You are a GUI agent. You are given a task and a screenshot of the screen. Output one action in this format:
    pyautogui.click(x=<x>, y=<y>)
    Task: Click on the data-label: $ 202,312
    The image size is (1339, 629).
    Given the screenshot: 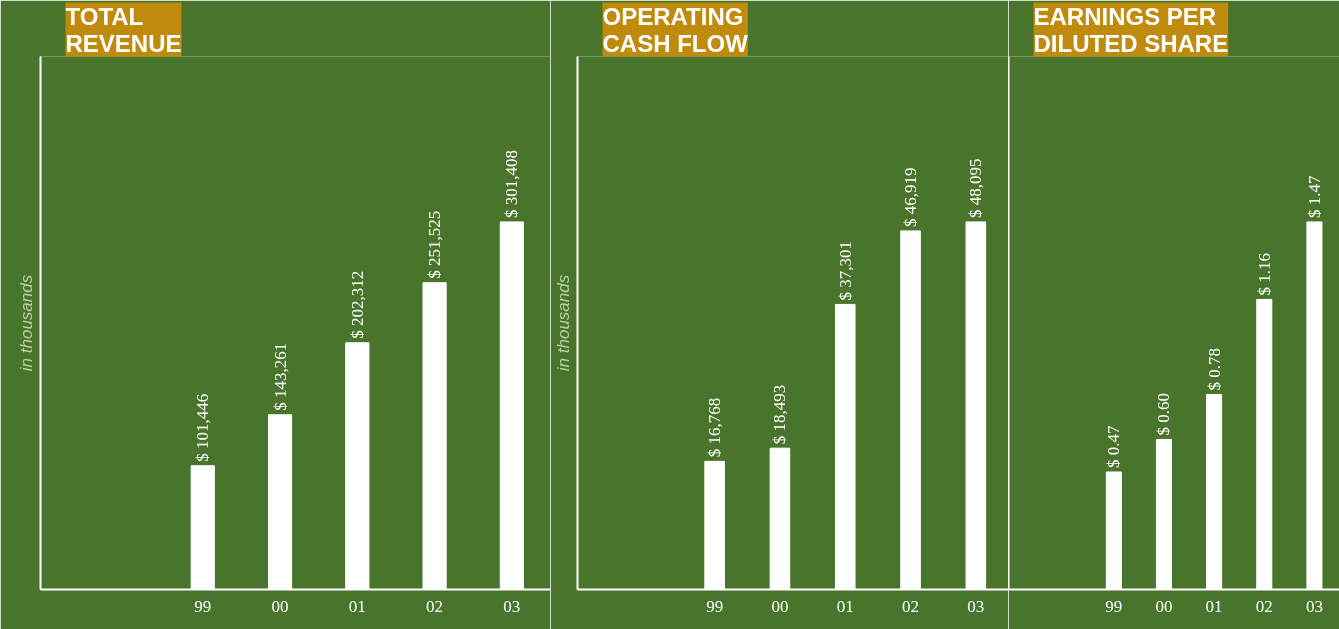 What is the action you would take?
    pyautogui.click(x=357, y=304)
    